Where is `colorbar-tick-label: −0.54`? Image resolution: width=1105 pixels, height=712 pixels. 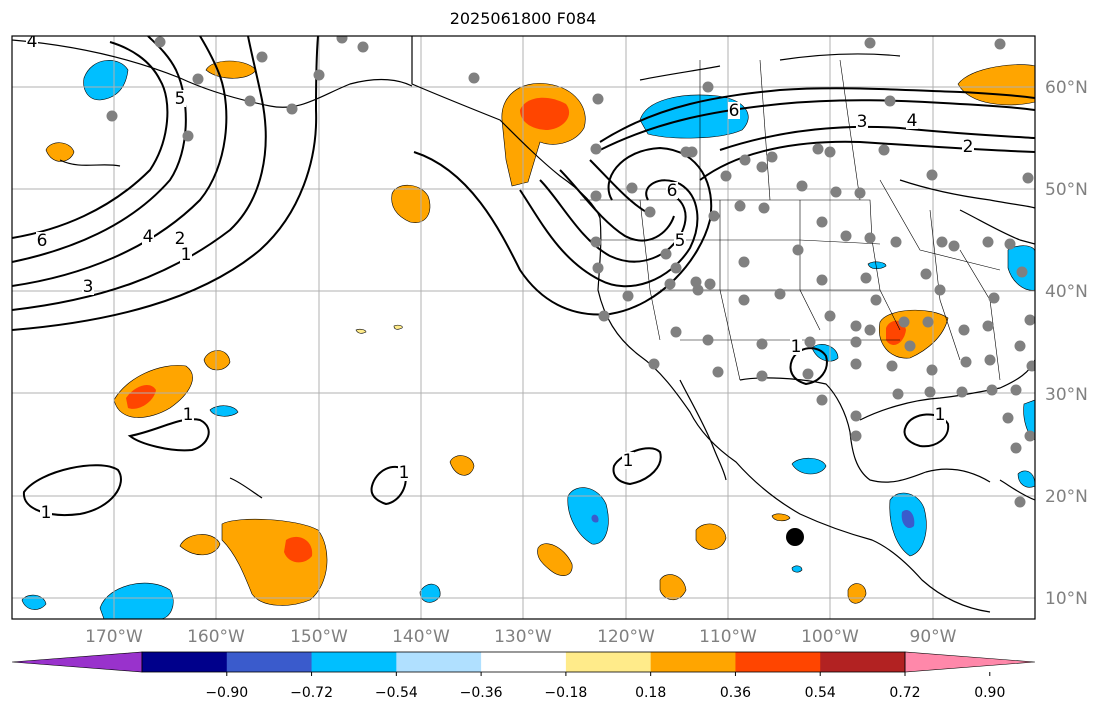
colorbar-tick-label: −0.54 is located at coordinates (396, 693).